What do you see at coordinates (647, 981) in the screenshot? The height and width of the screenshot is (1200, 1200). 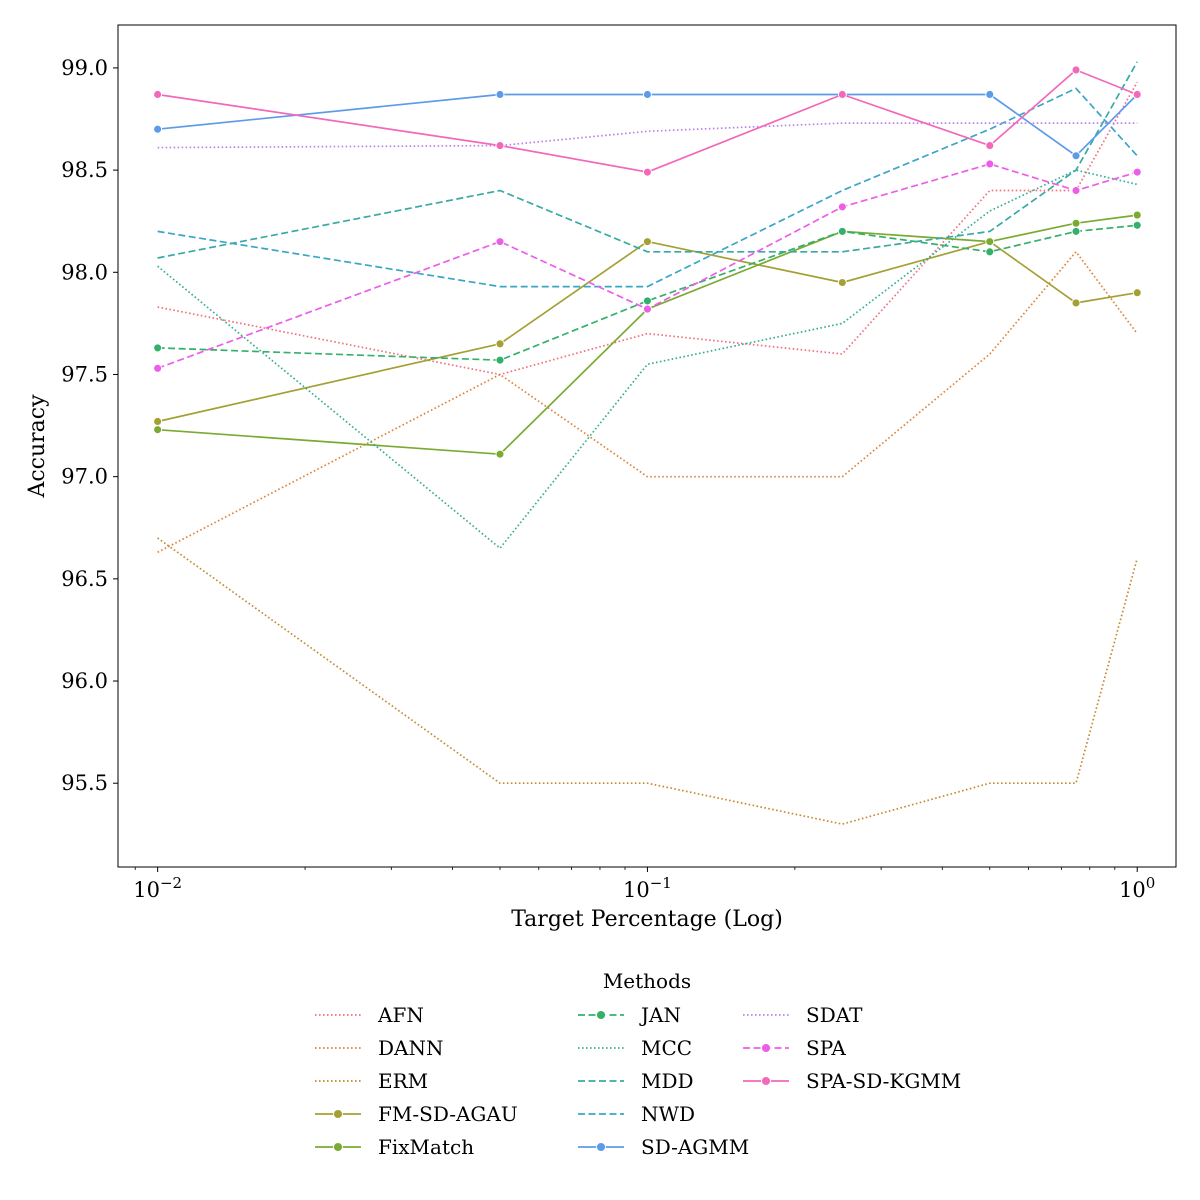 I see `legend-title: Methods` at bounding box center [647, 981].